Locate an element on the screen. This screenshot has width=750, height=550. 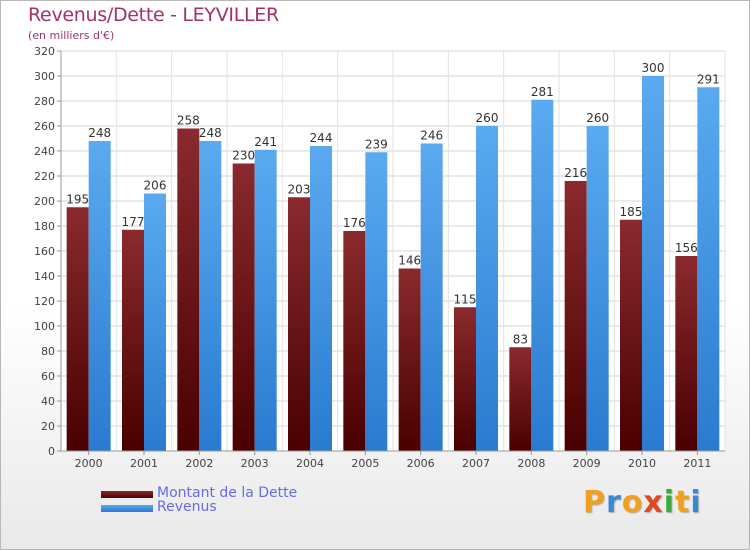
bar-revenus-2008 is located at coordinates (542, 275).